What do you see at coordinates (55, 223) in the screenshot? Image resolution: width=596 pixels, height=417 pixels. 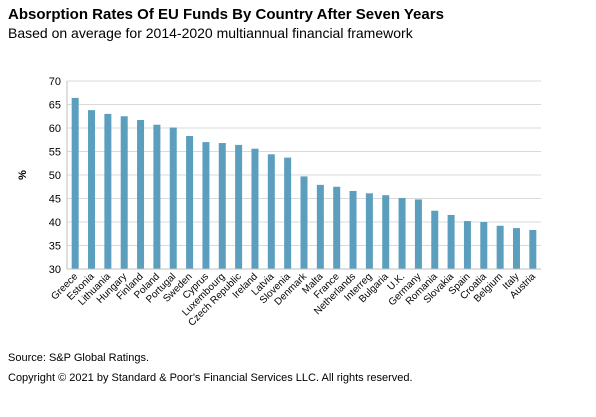 I see `y-tick-label: 40` at bounding box center [55, 223].